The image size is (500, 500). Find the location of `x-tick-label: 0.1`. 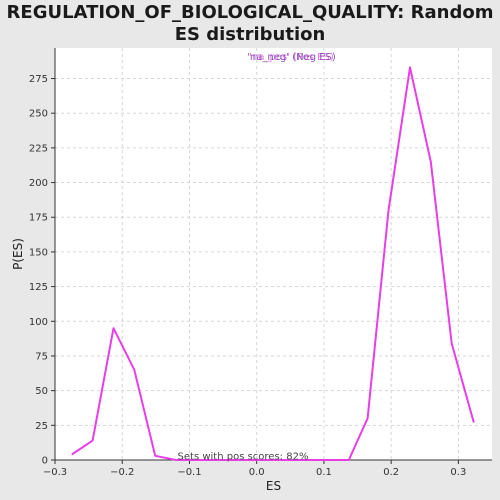

x-tick-label: 0.1 is located at coordinates (324, 472).